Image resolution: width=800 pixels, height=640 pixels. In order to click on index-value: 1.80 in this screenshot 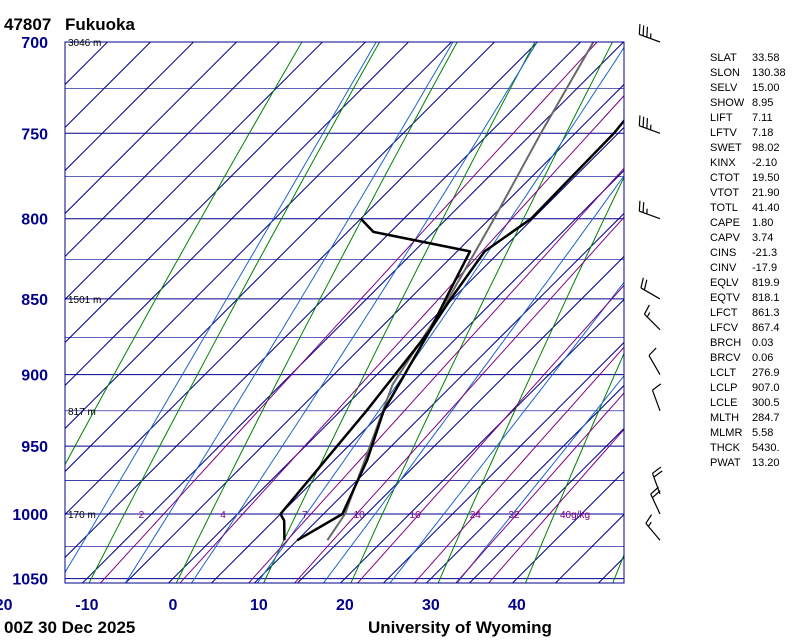, I will do `click(762, 223)`.